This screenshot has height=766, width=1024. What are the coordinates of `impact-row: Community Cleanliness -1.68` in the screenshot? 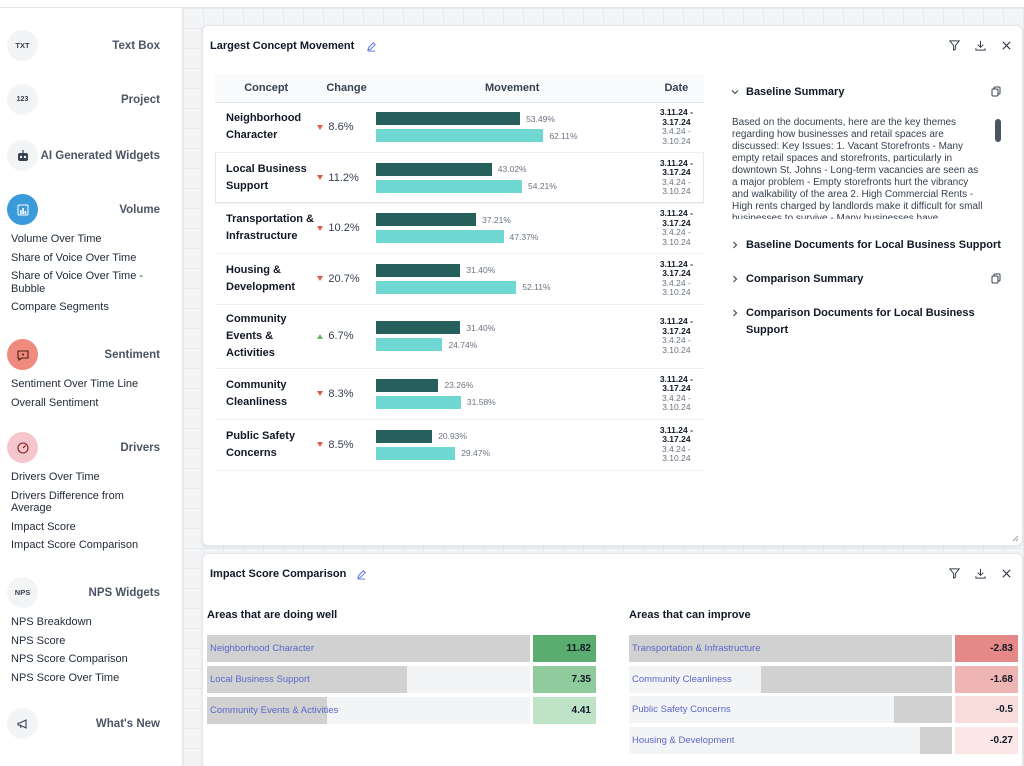 It's located at (824, 679).